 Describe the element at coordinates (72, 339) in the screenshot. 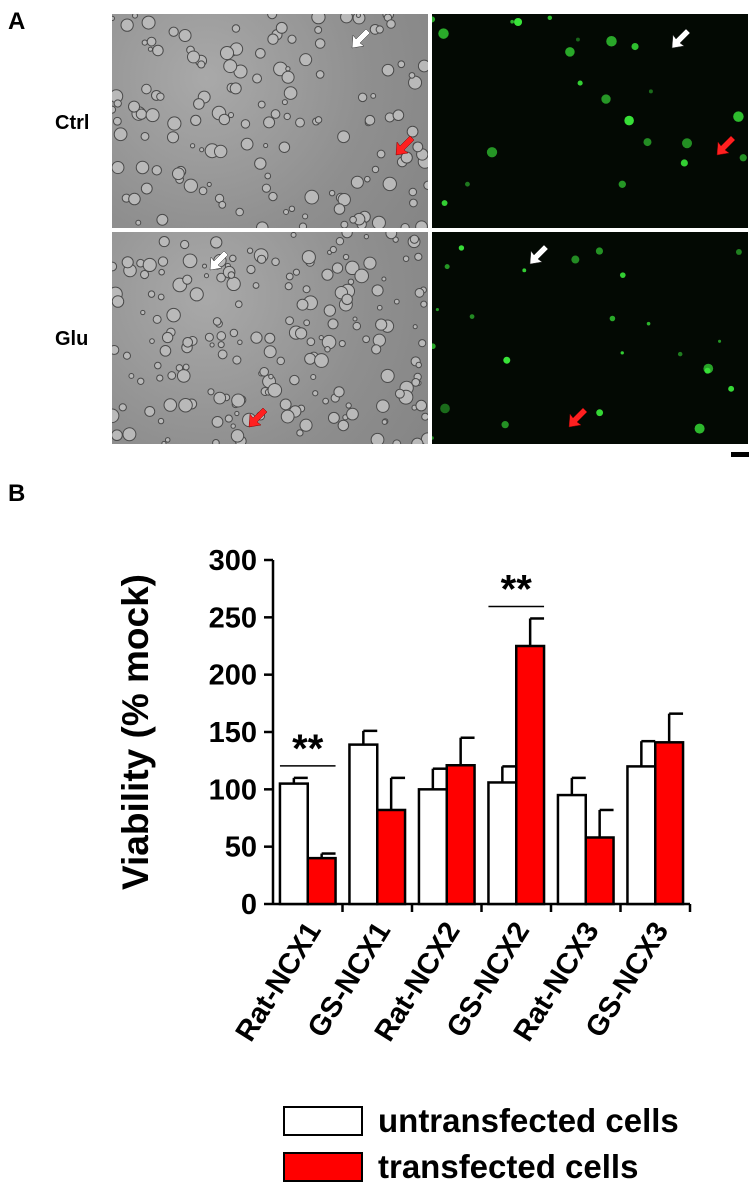

I see `row-label-glu: Glu` at that location.